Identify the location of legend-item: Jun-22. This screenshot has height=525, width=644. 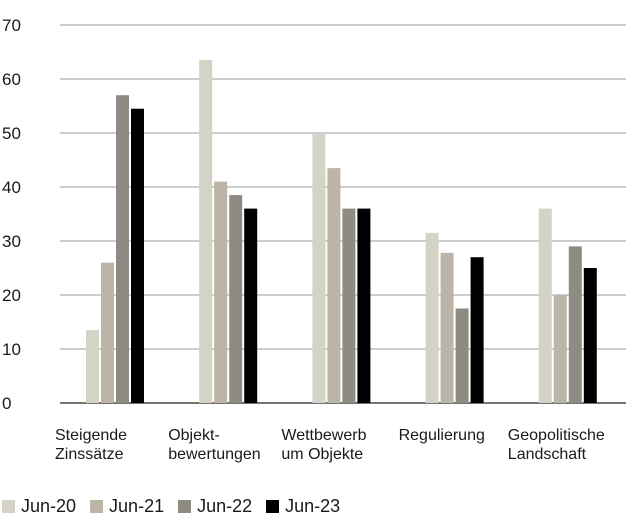
(215, 506).